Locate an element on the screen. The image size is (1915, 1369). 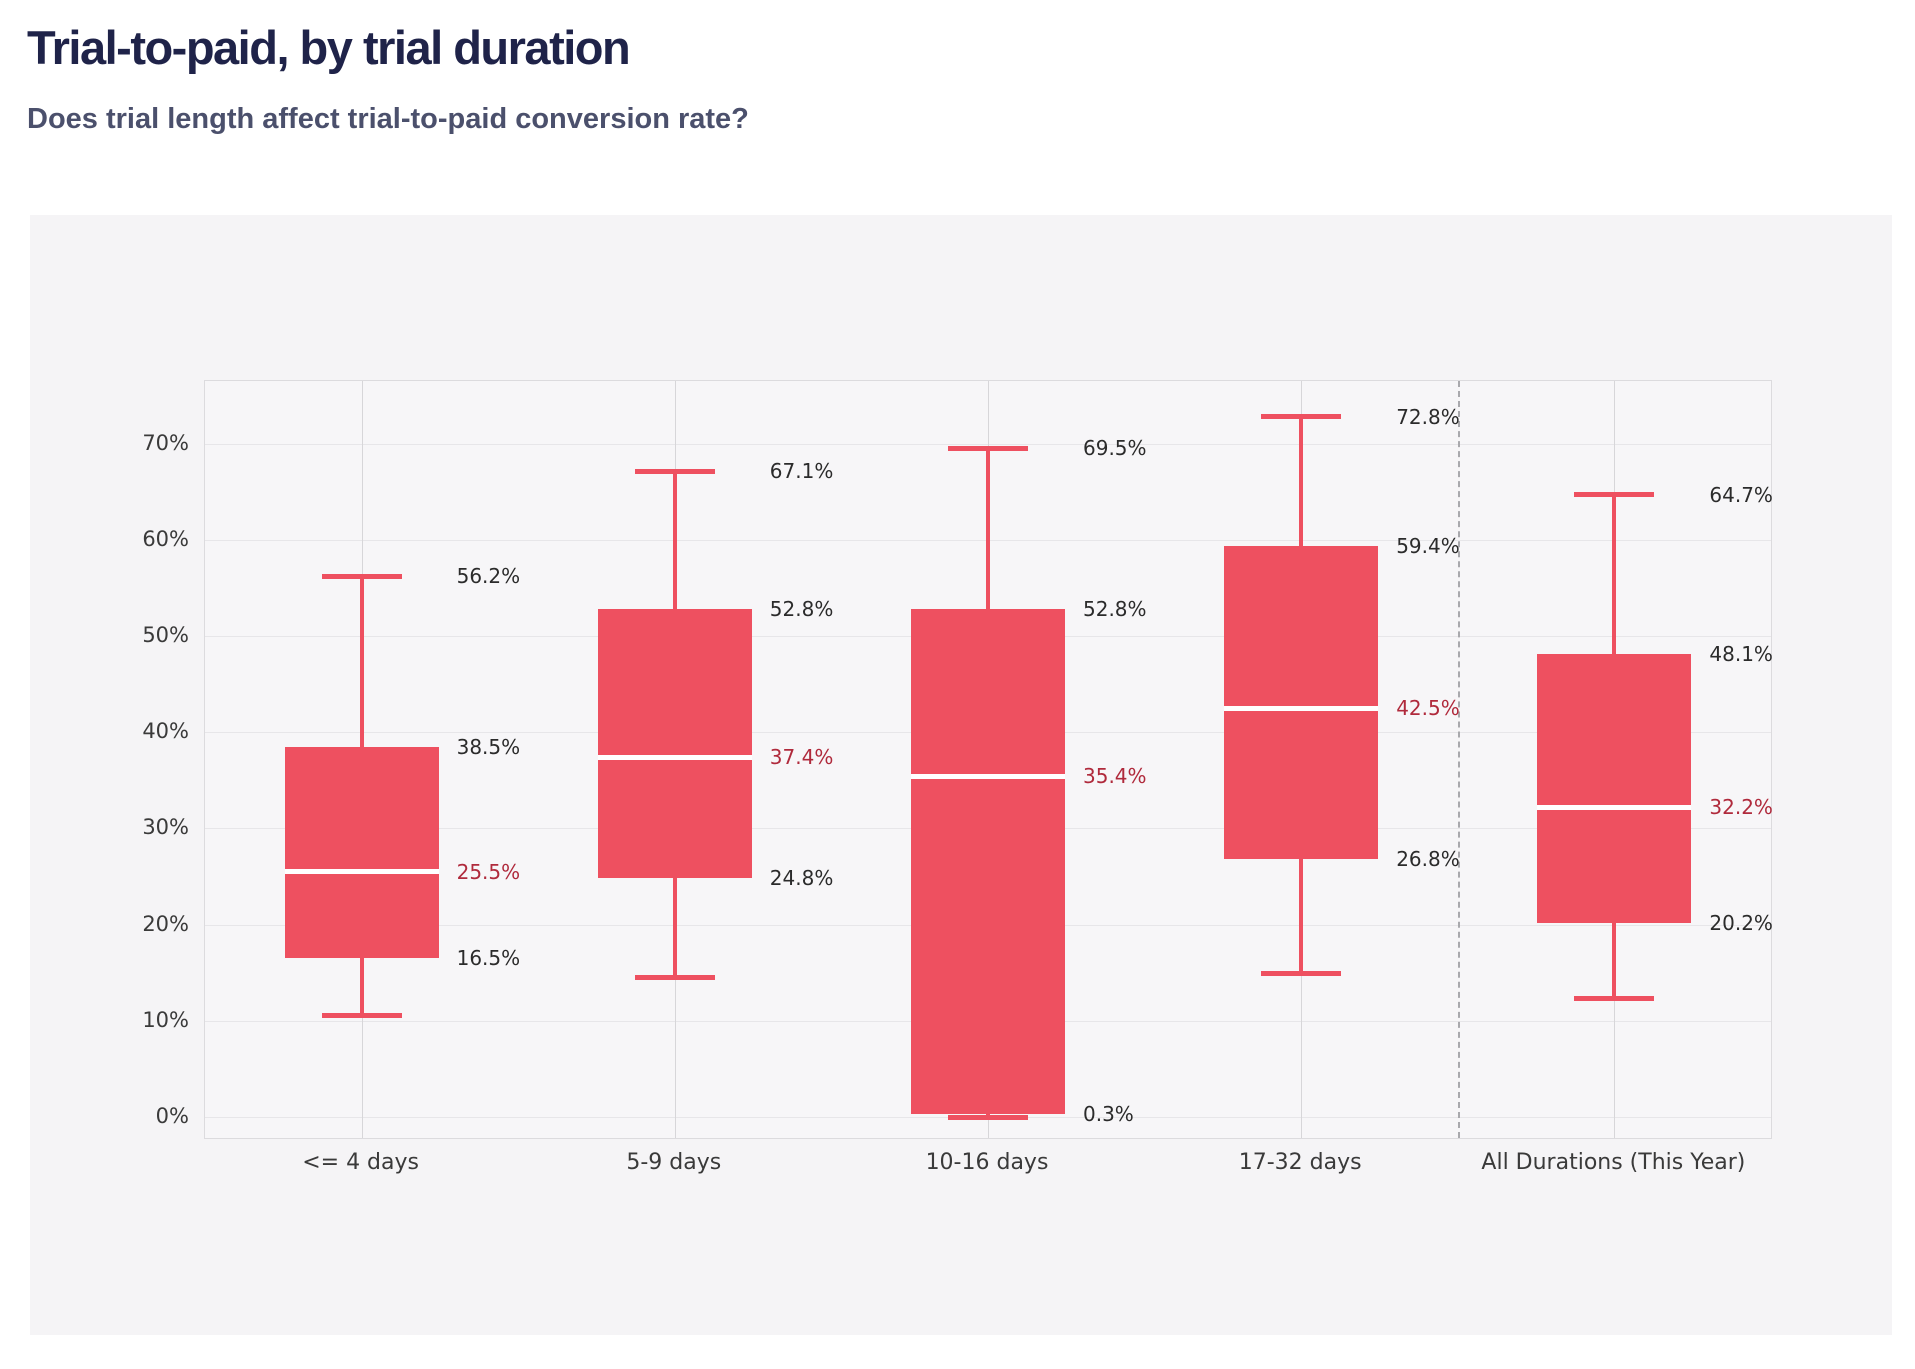
median-value-label: 32.2% is located at coordinates (1741, 807).